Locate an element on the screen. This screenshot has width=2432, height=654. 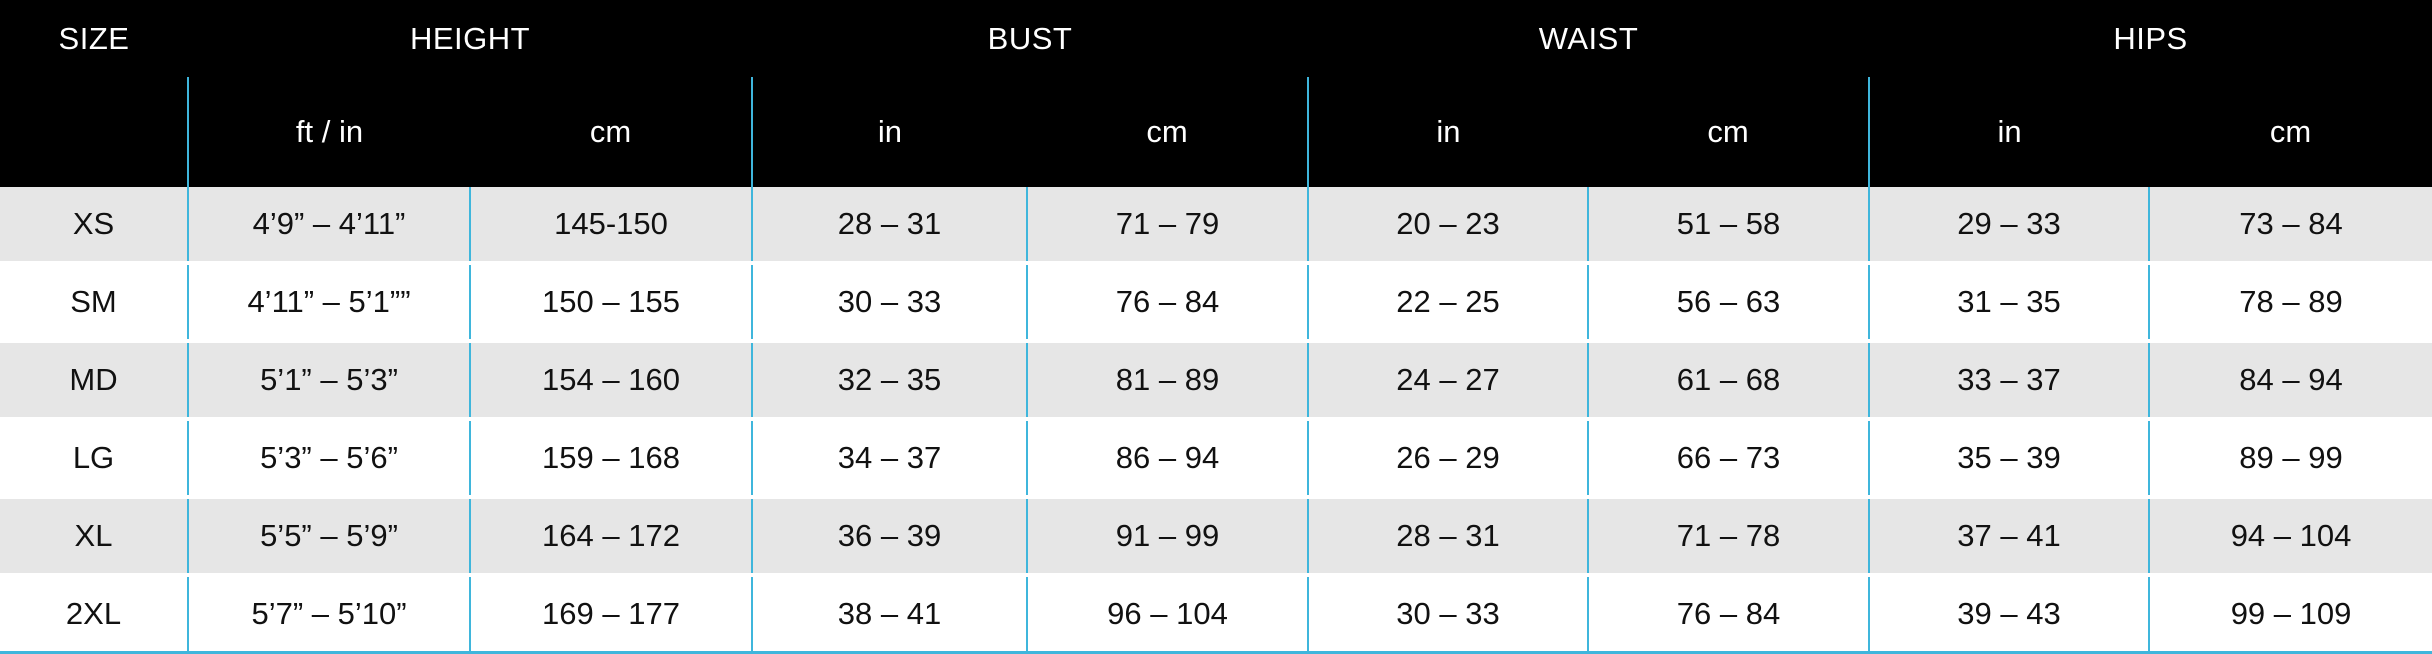
hips-in-cell: 31 – 35 is located at coordinates (2009, 303).